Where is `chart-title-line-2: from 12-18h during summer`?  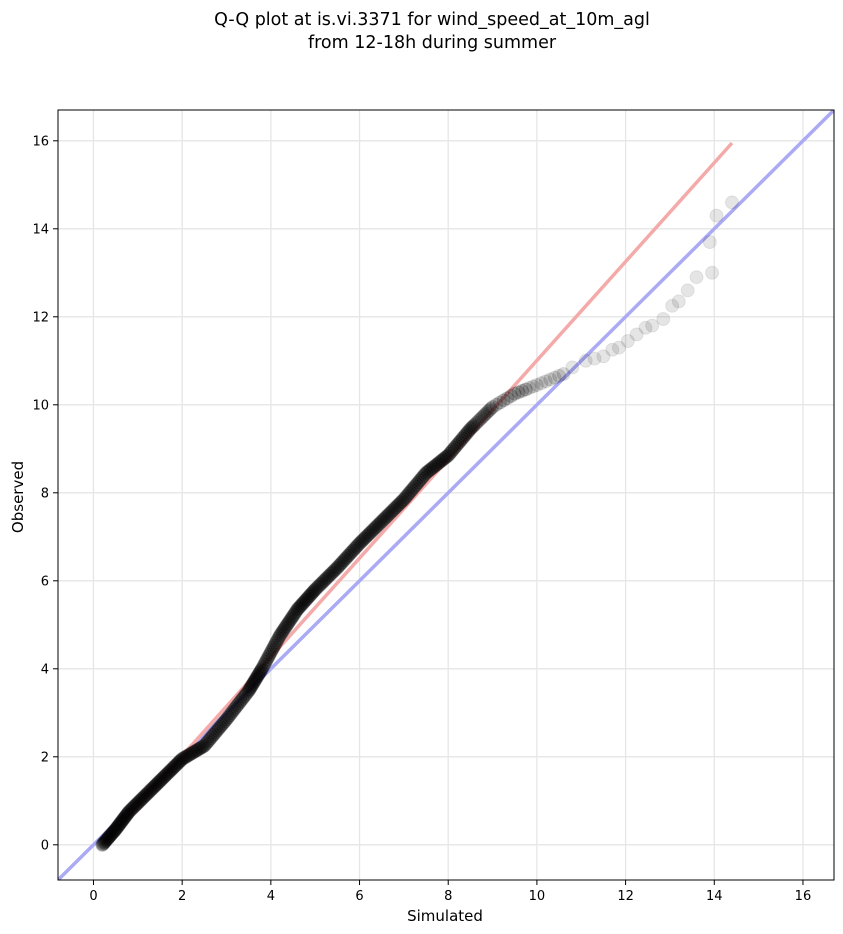
chart-title-line-2: from 12-18h during summer is located at coordinates (432, 43).